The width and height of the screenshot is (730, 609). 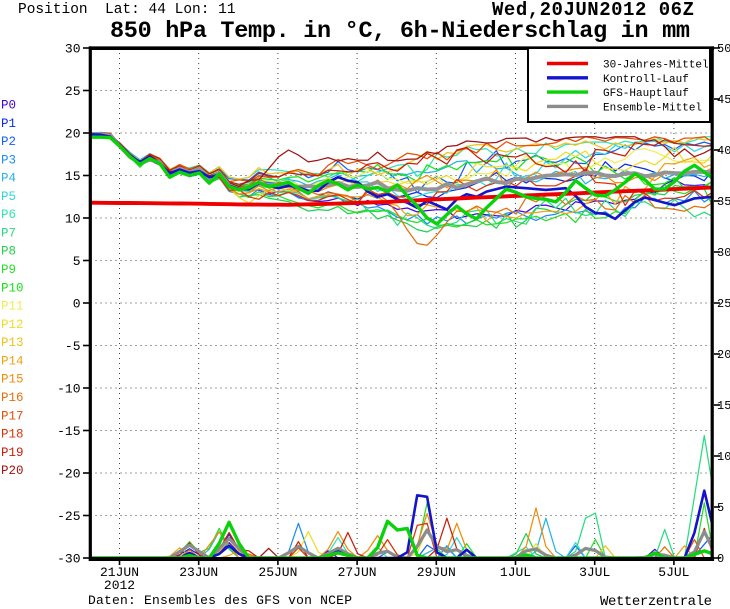 What do you see at coordinates (723, 151) in the screenshot?
I see `svg-text: 40` at bounding box center [723, 151].